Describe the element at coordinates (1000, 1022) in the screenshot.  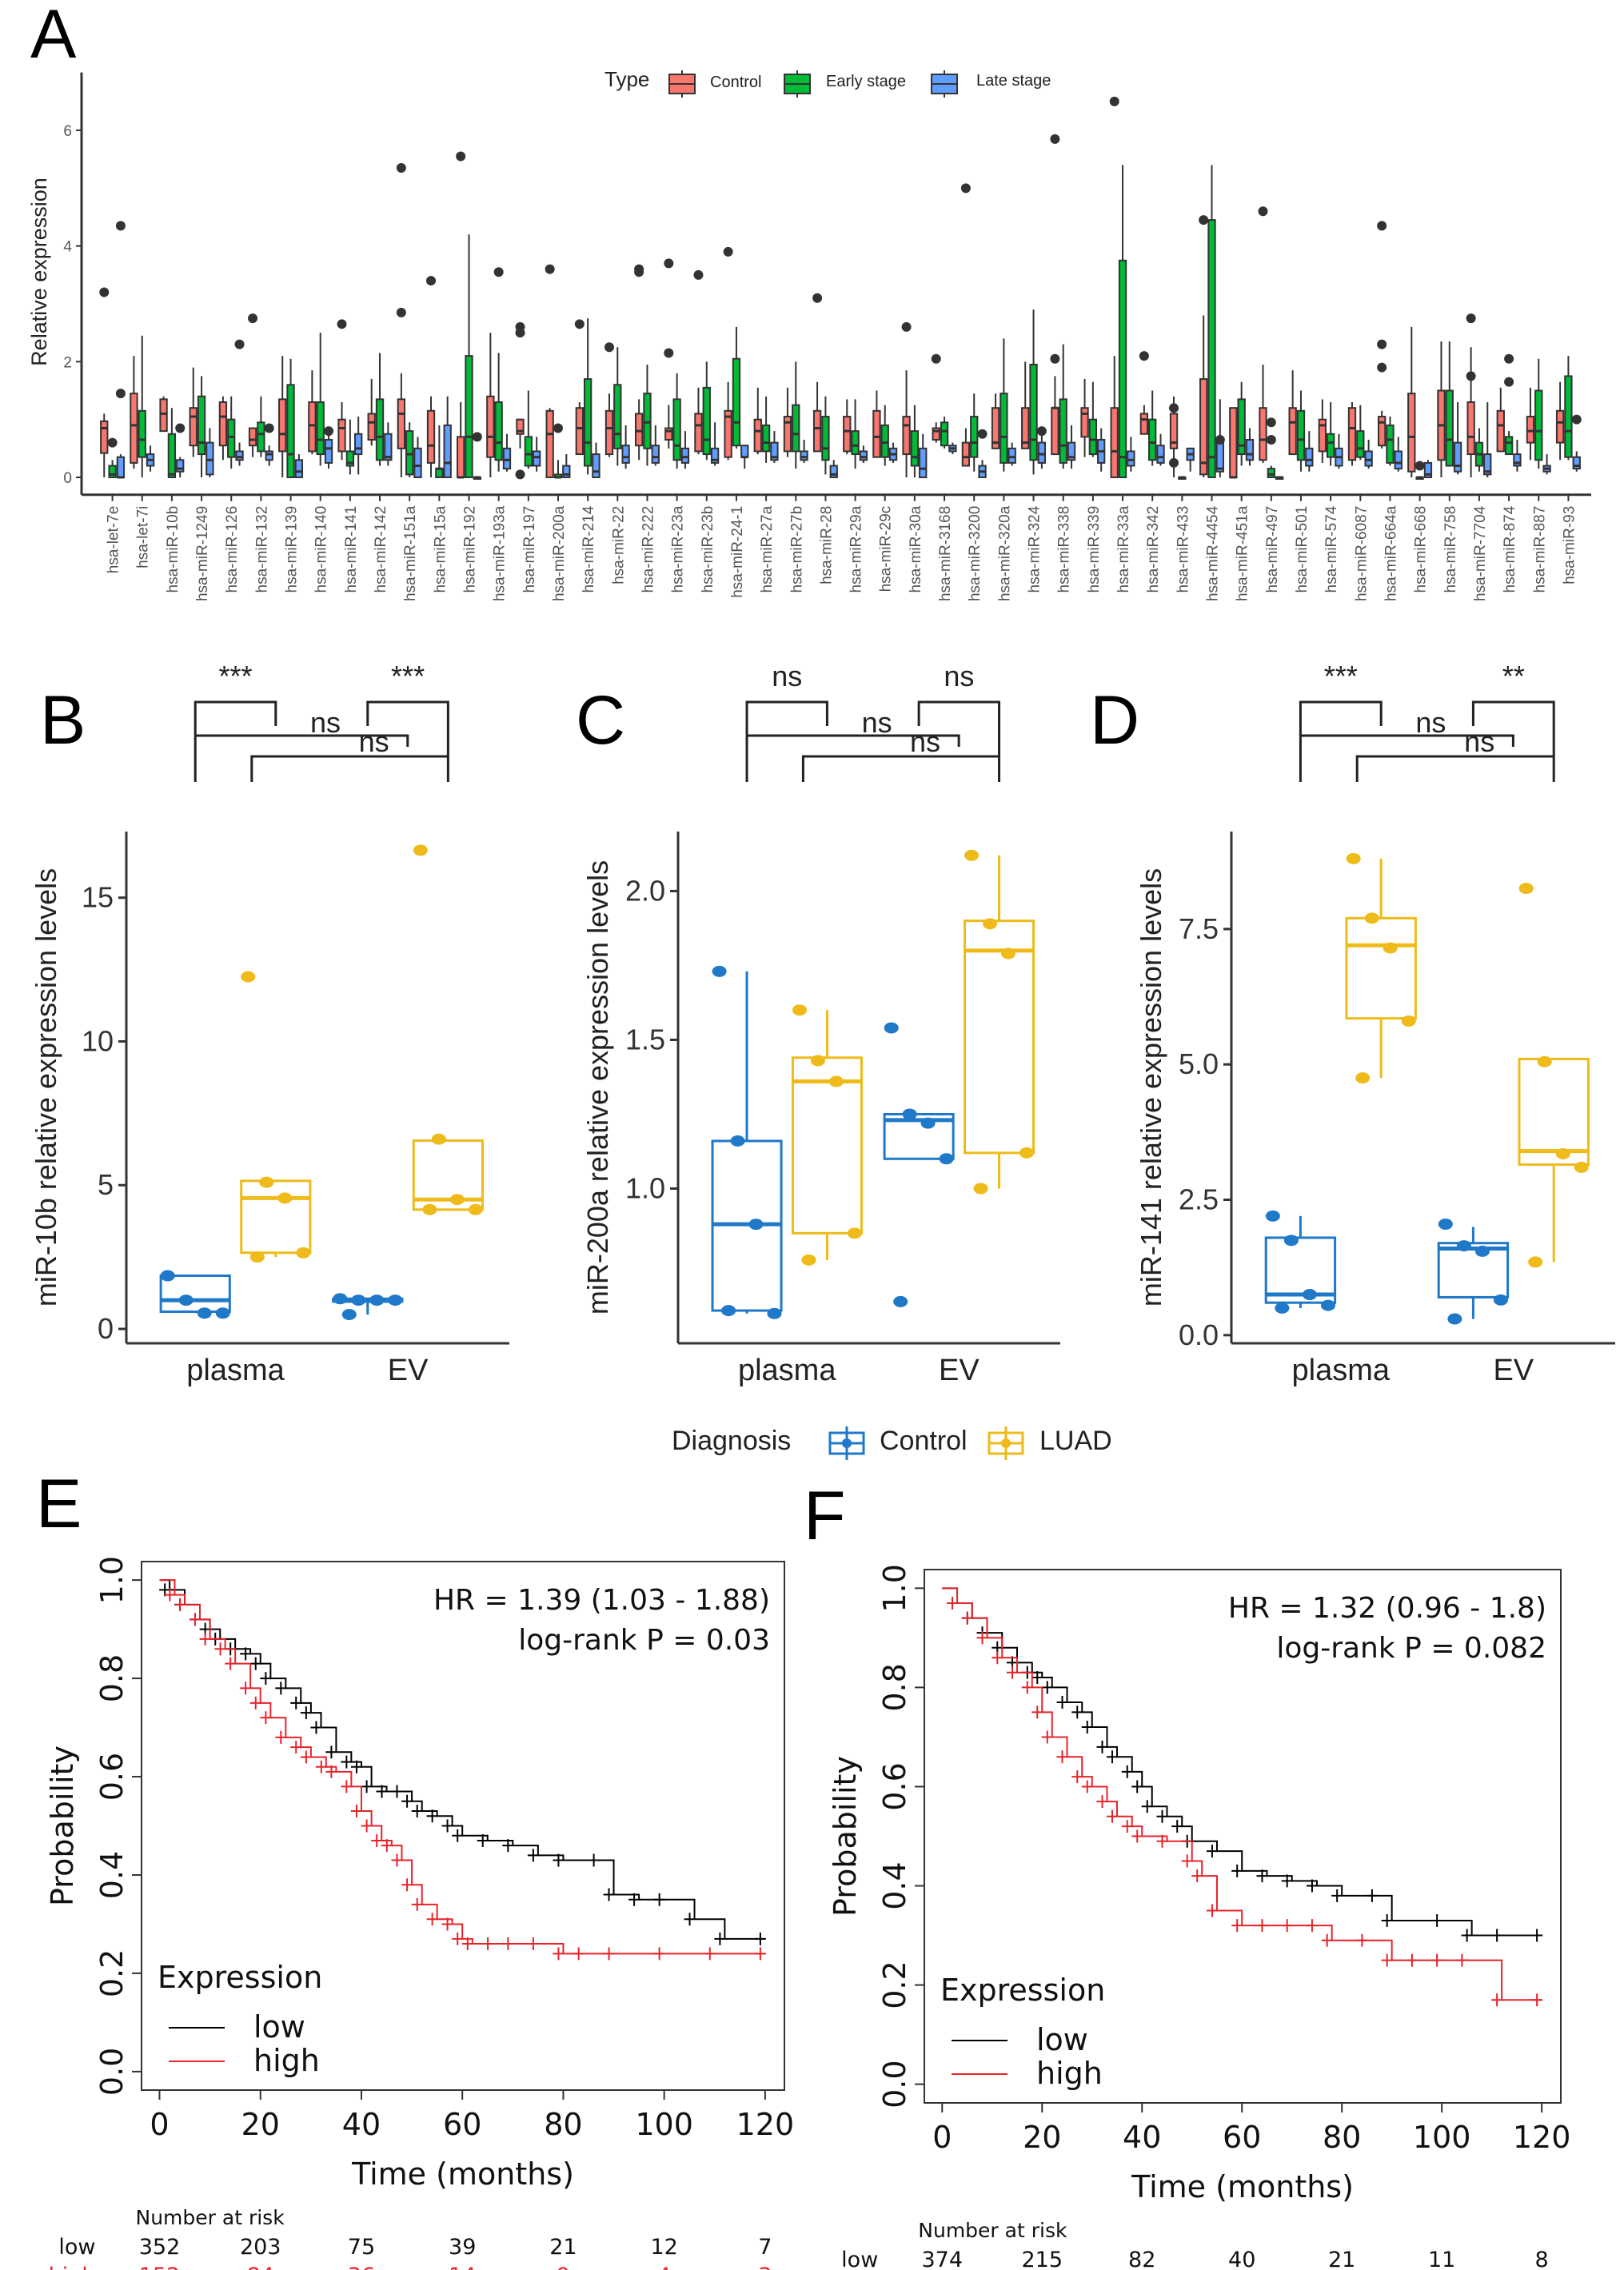
I see `box-luad-ev` at that location.